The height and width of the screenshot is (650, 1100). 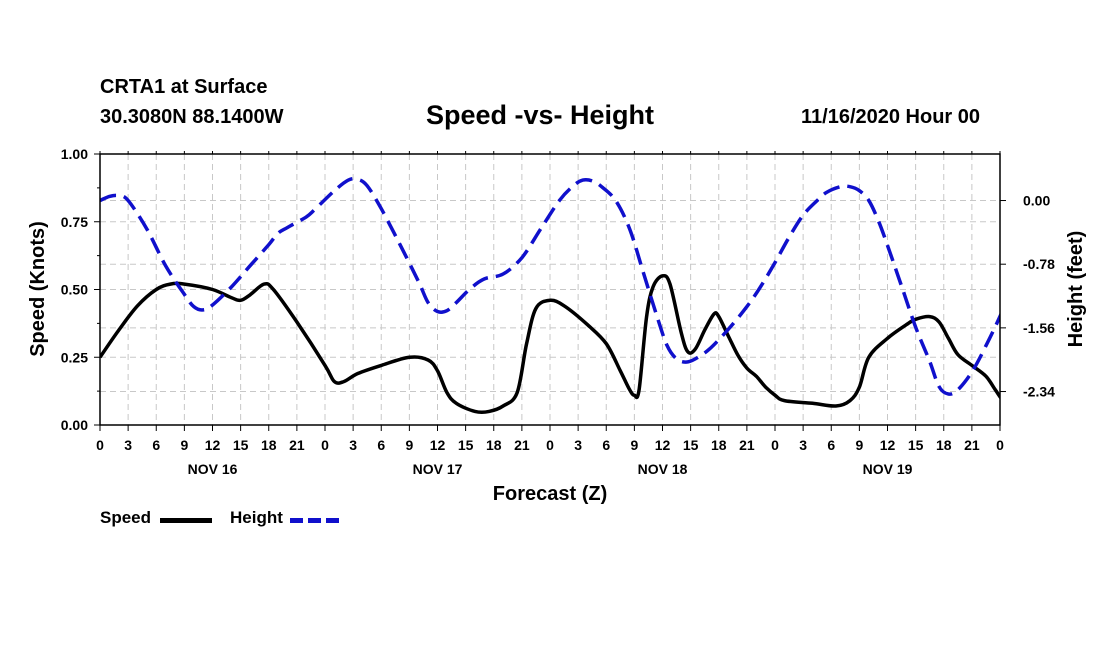 I want to click on y-axis-left-label: Speed (Knots), so click(x=38, y=289).